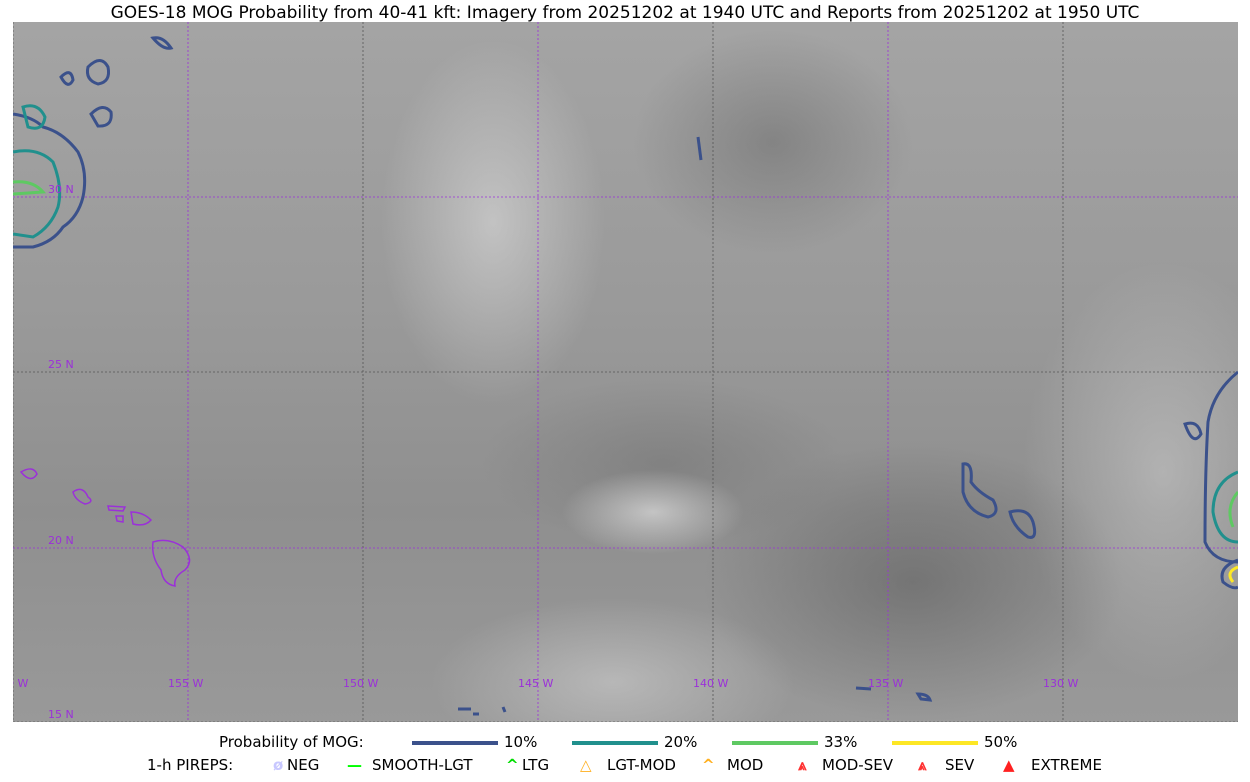 The image size is (1250, 782). What do you see at coordinates (641, 765) in the screenshot?
I see `legend-entry: LGT-MOD` at bounding box center [641, 765].